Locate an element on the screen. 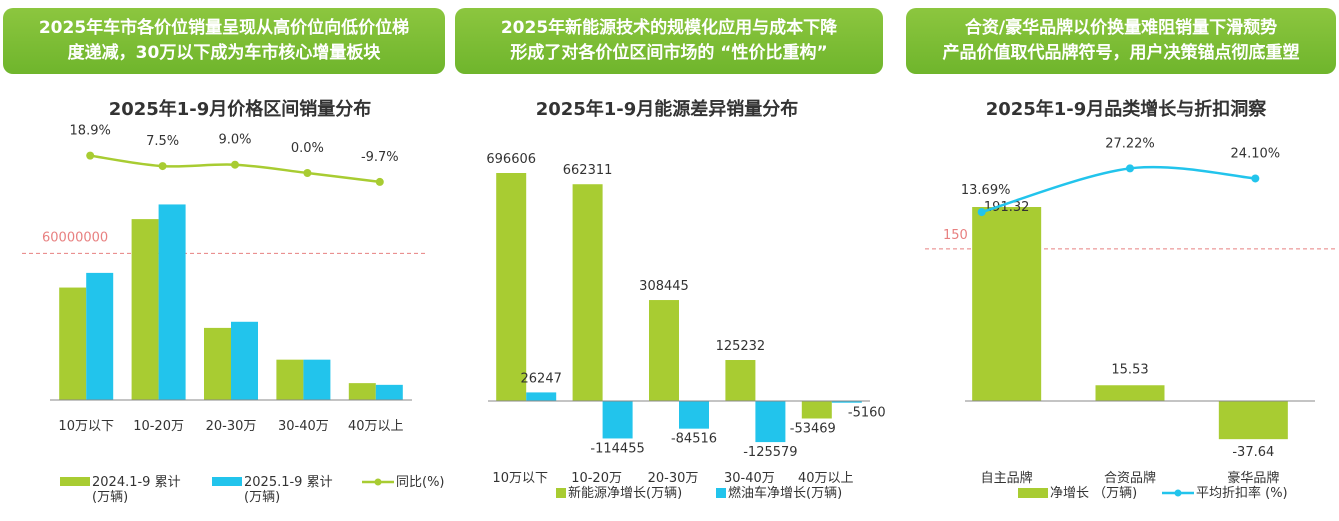  legend-label-discount: 平均折扣率 (%) is located at coordinates (1242, 493).